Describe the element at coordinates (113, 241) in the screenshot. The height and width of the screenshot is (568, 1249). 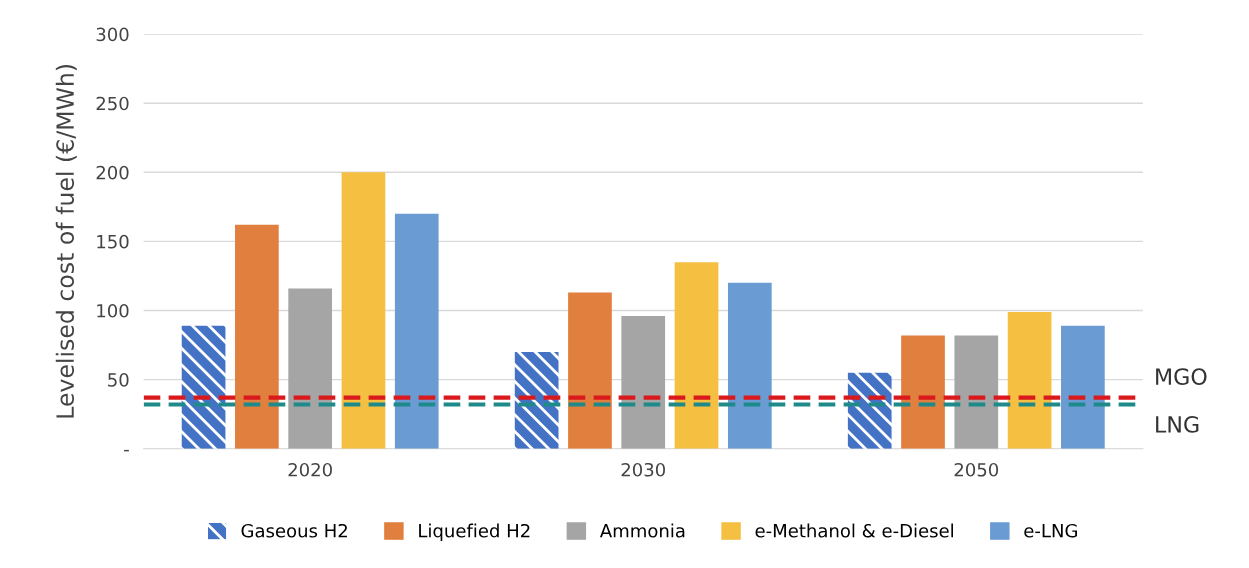
I see `y-tick-label: 150` at that location.